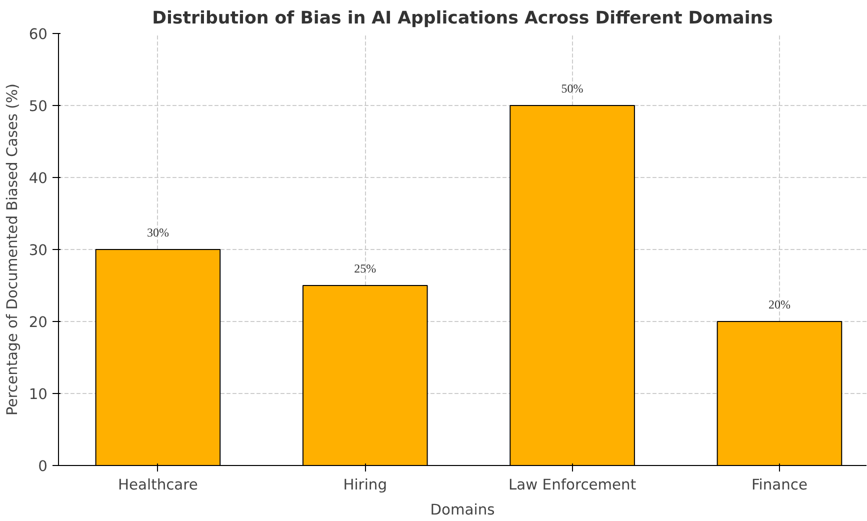 This screenshot has height=521, width=867. I want to click on data-label: 25%, so click(365, 269).